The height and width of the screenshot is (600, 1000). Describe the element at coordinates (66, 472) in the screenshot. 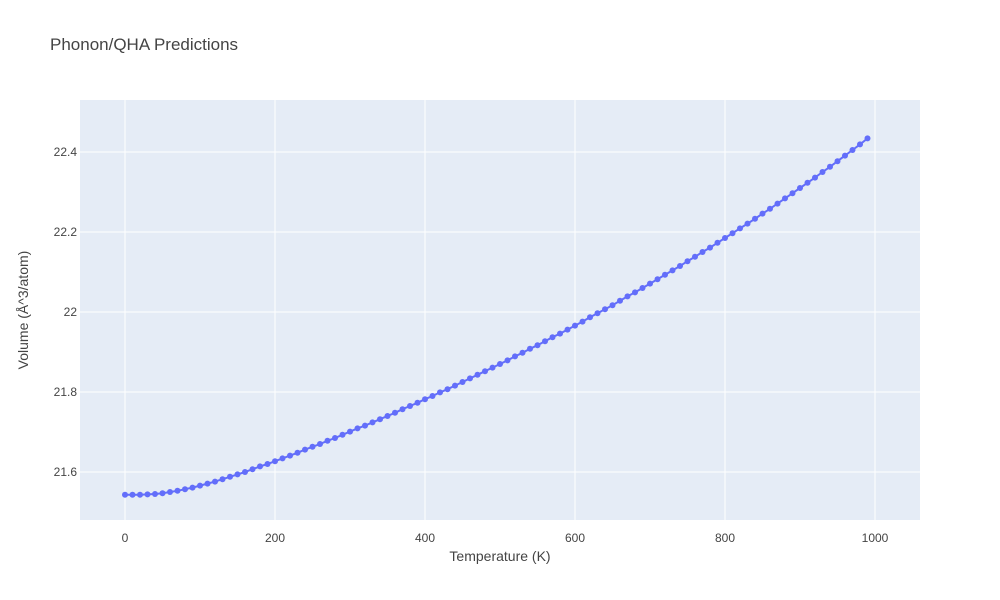

I see `y-tick-label: 21.6` at that location.